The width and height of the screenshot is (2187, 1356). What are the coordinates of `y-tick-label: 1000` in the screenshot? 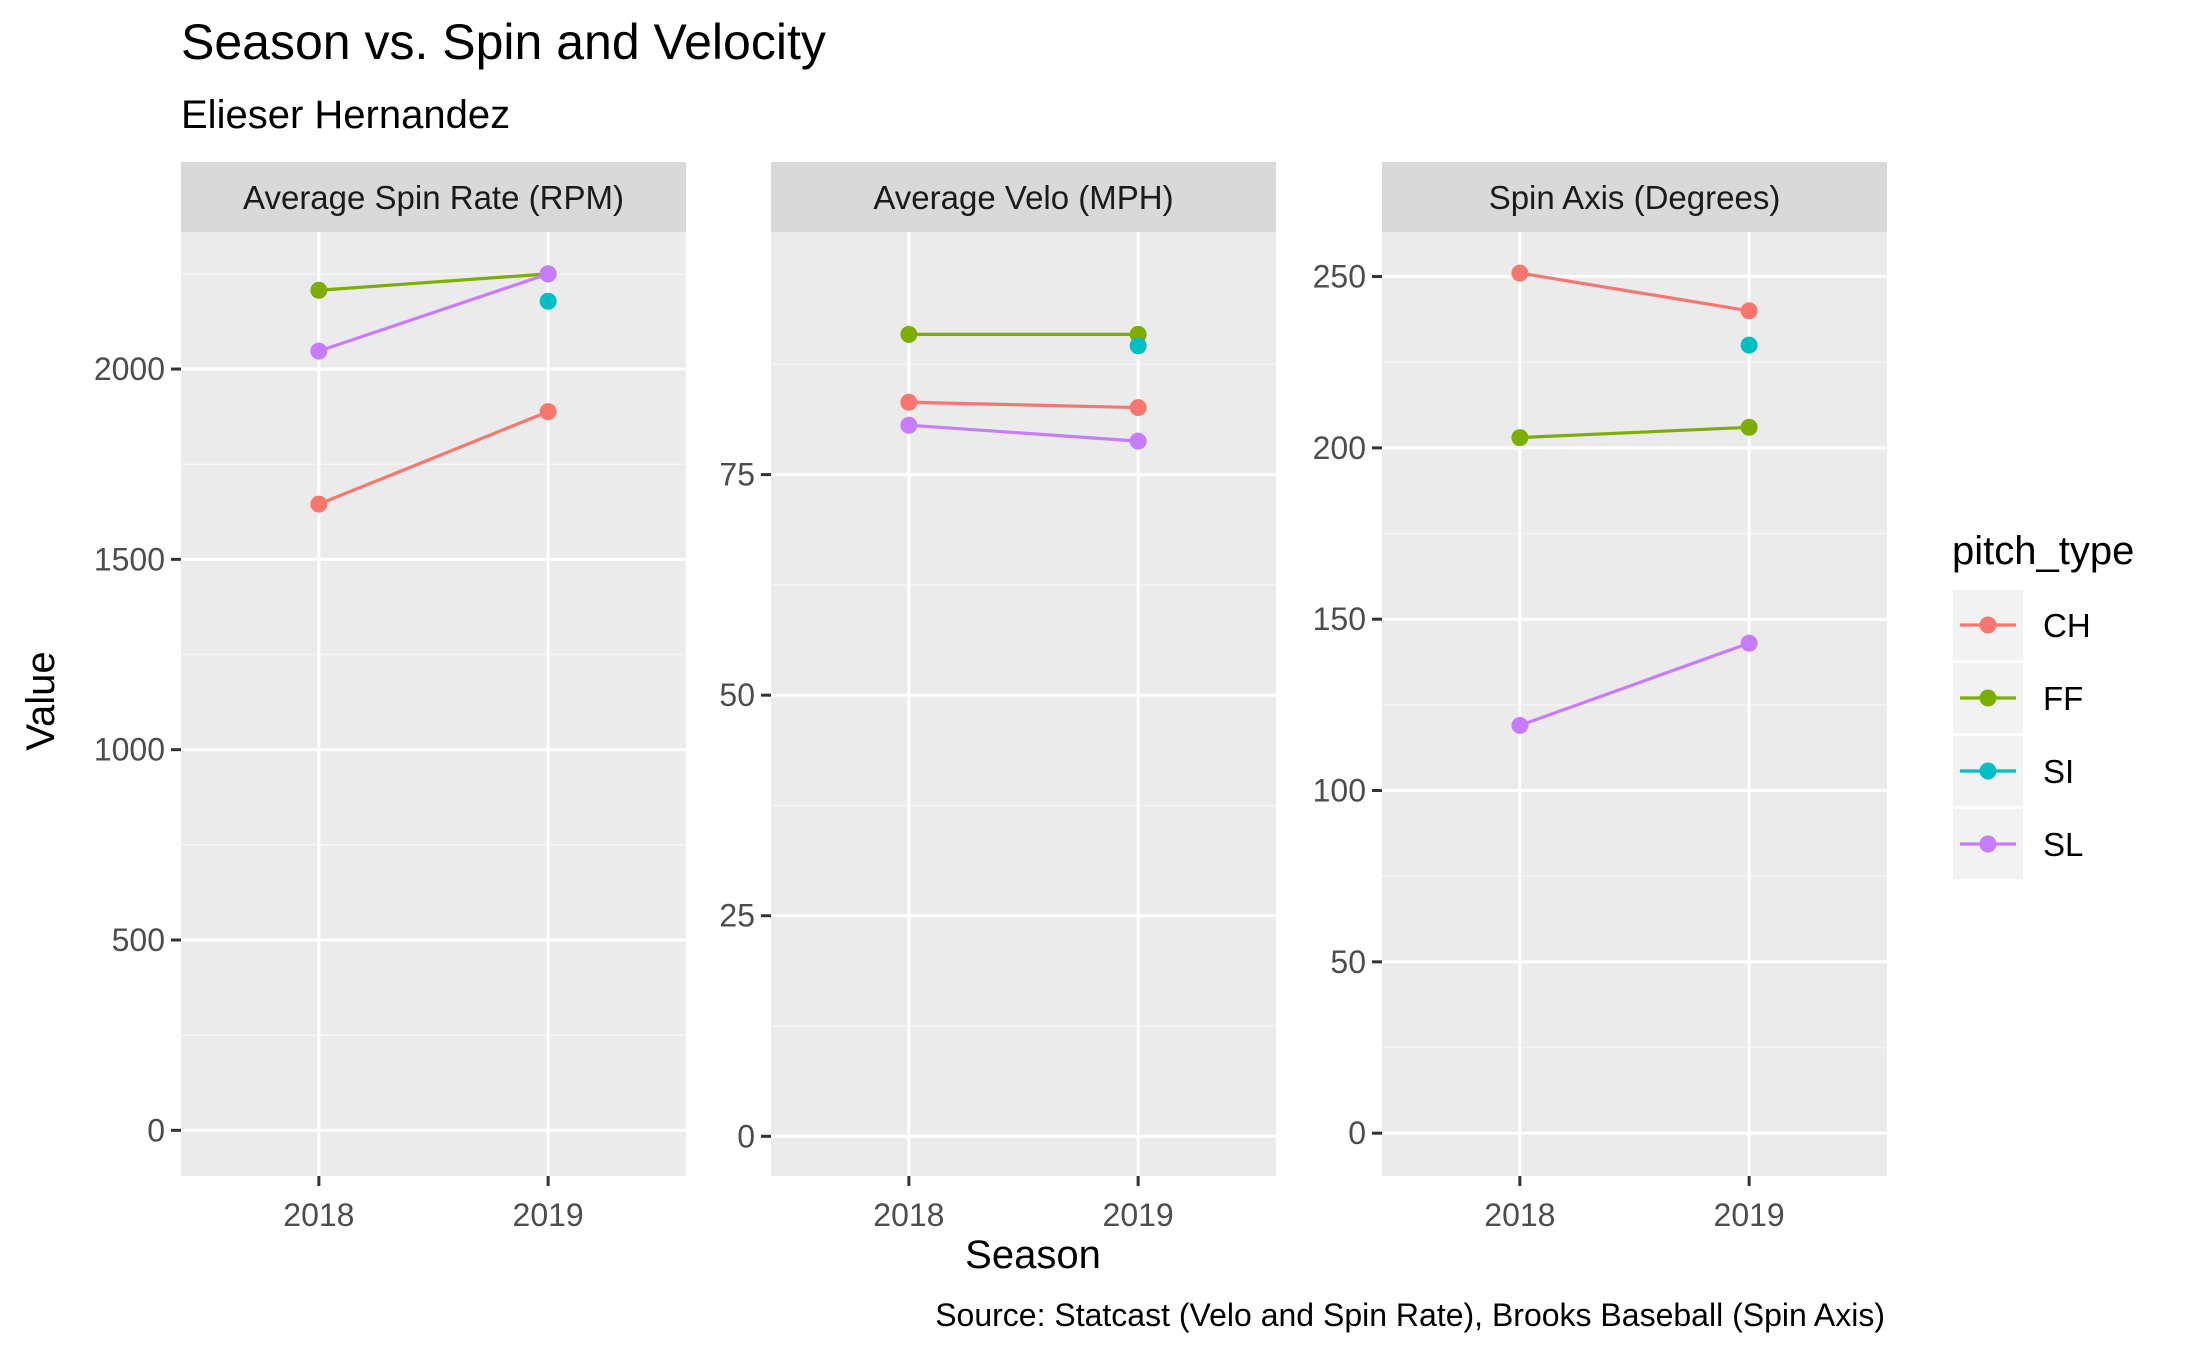 It's located at (129, 750).